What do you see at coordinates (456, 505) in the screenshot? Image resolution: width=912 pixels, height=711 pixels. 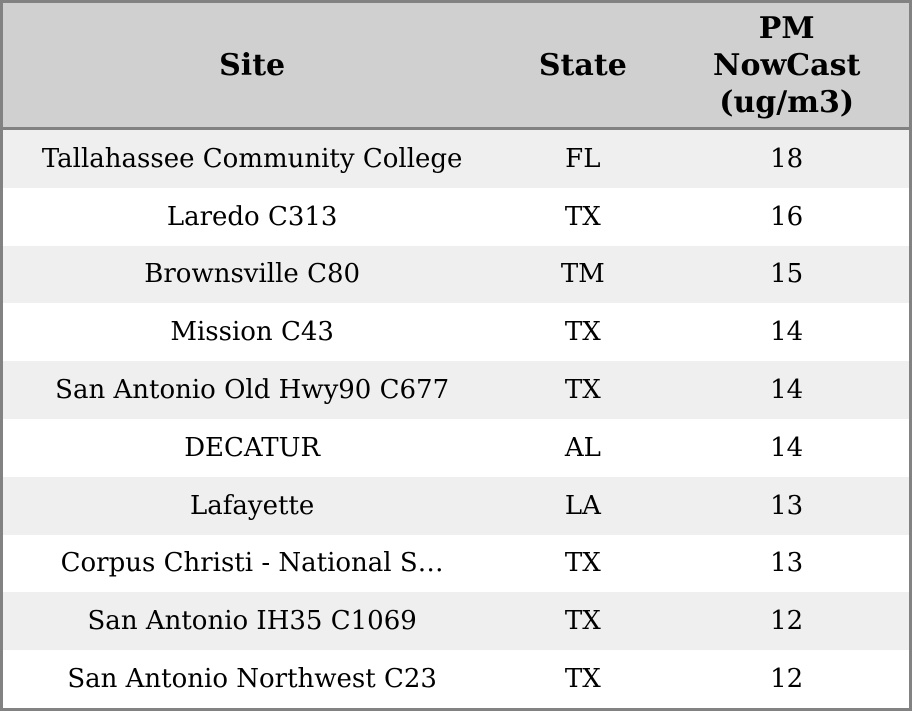 I see `table-row: Lafayette LA 13` at bounding box center [456, 505].